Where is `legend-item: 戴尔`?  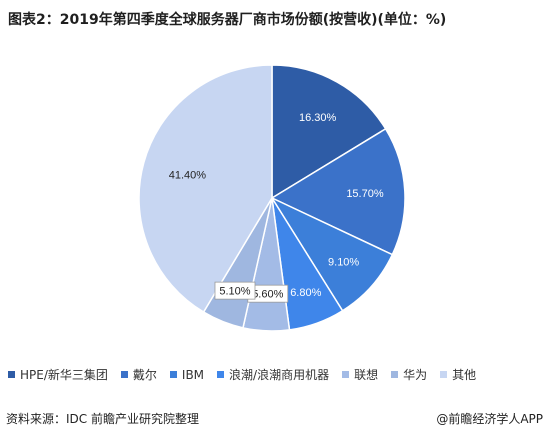 legend-item: 戴尔 is located at coordinates (138, 374).